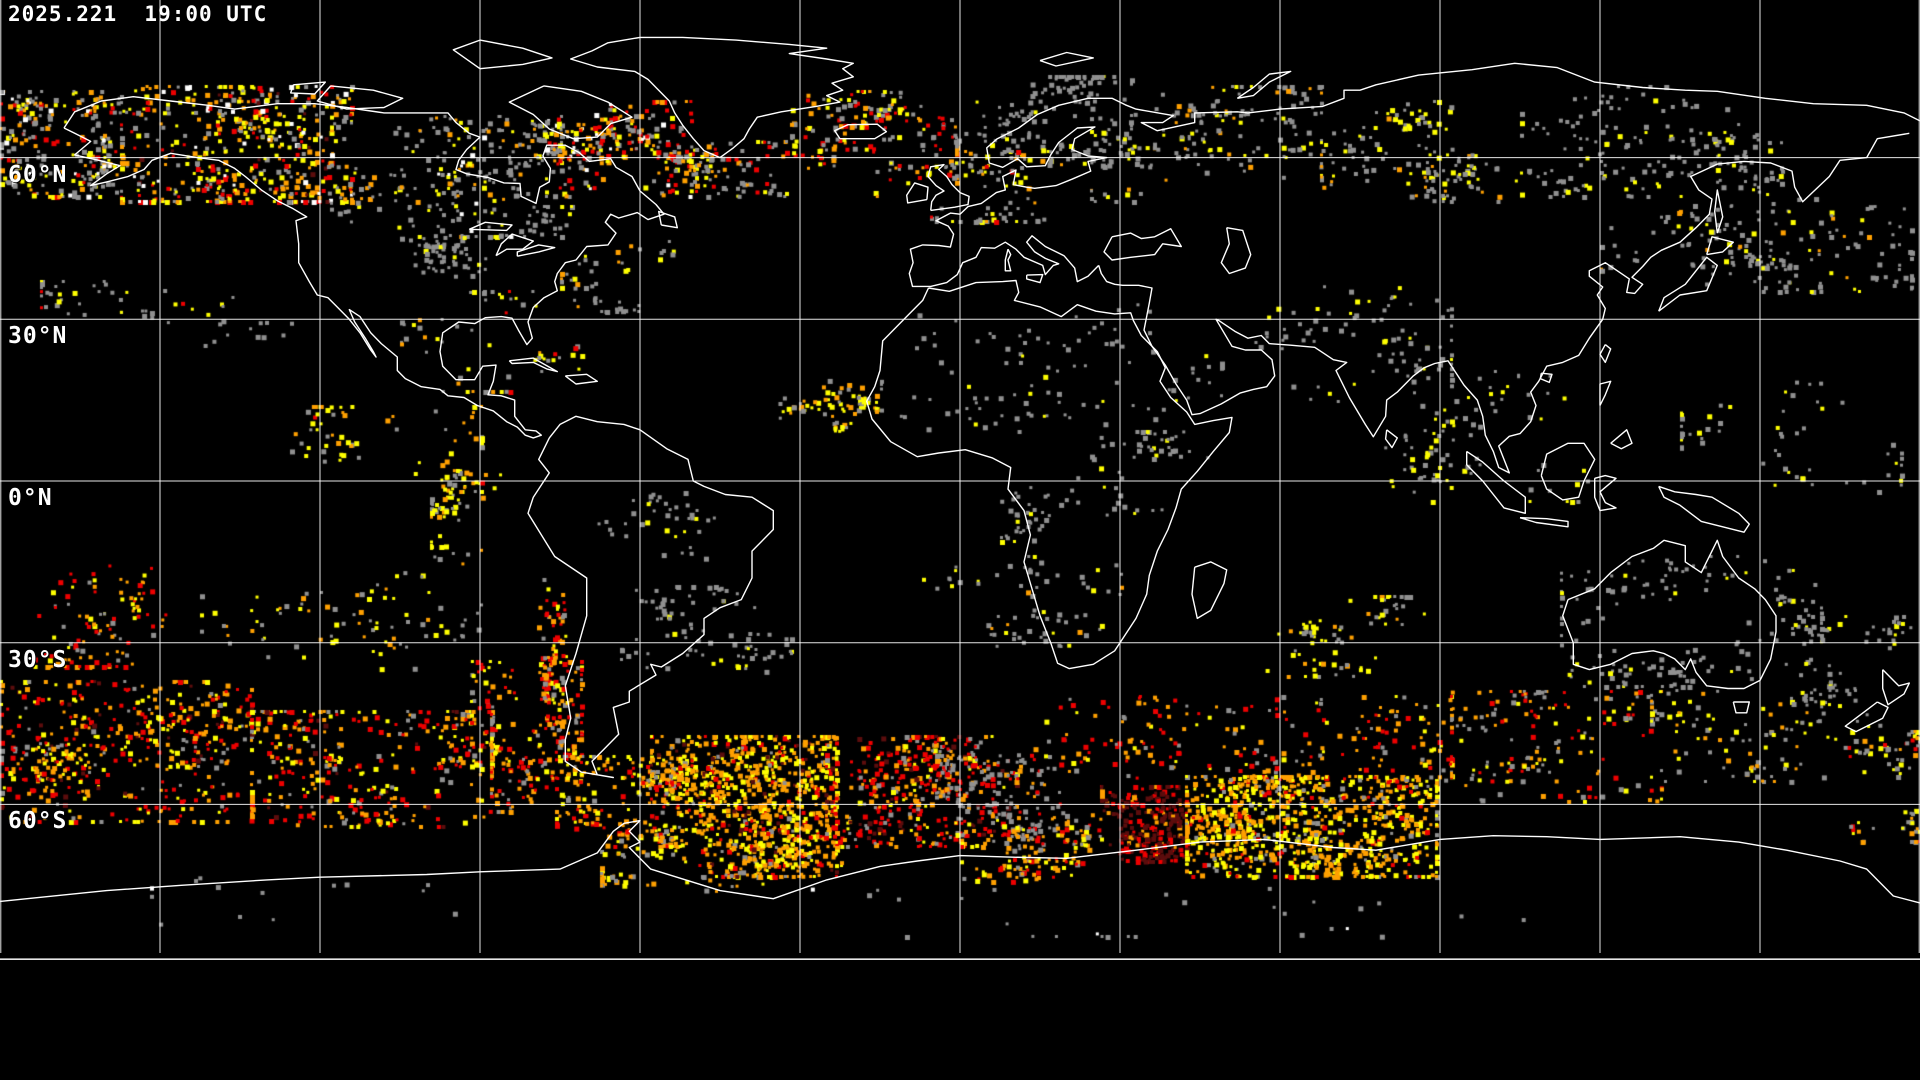 The height and width of the screenshot is (1080, 1920). Describe the element at coordinates (38, 659) in the screenshot. I see `latitude-label: 30°S` at that location.